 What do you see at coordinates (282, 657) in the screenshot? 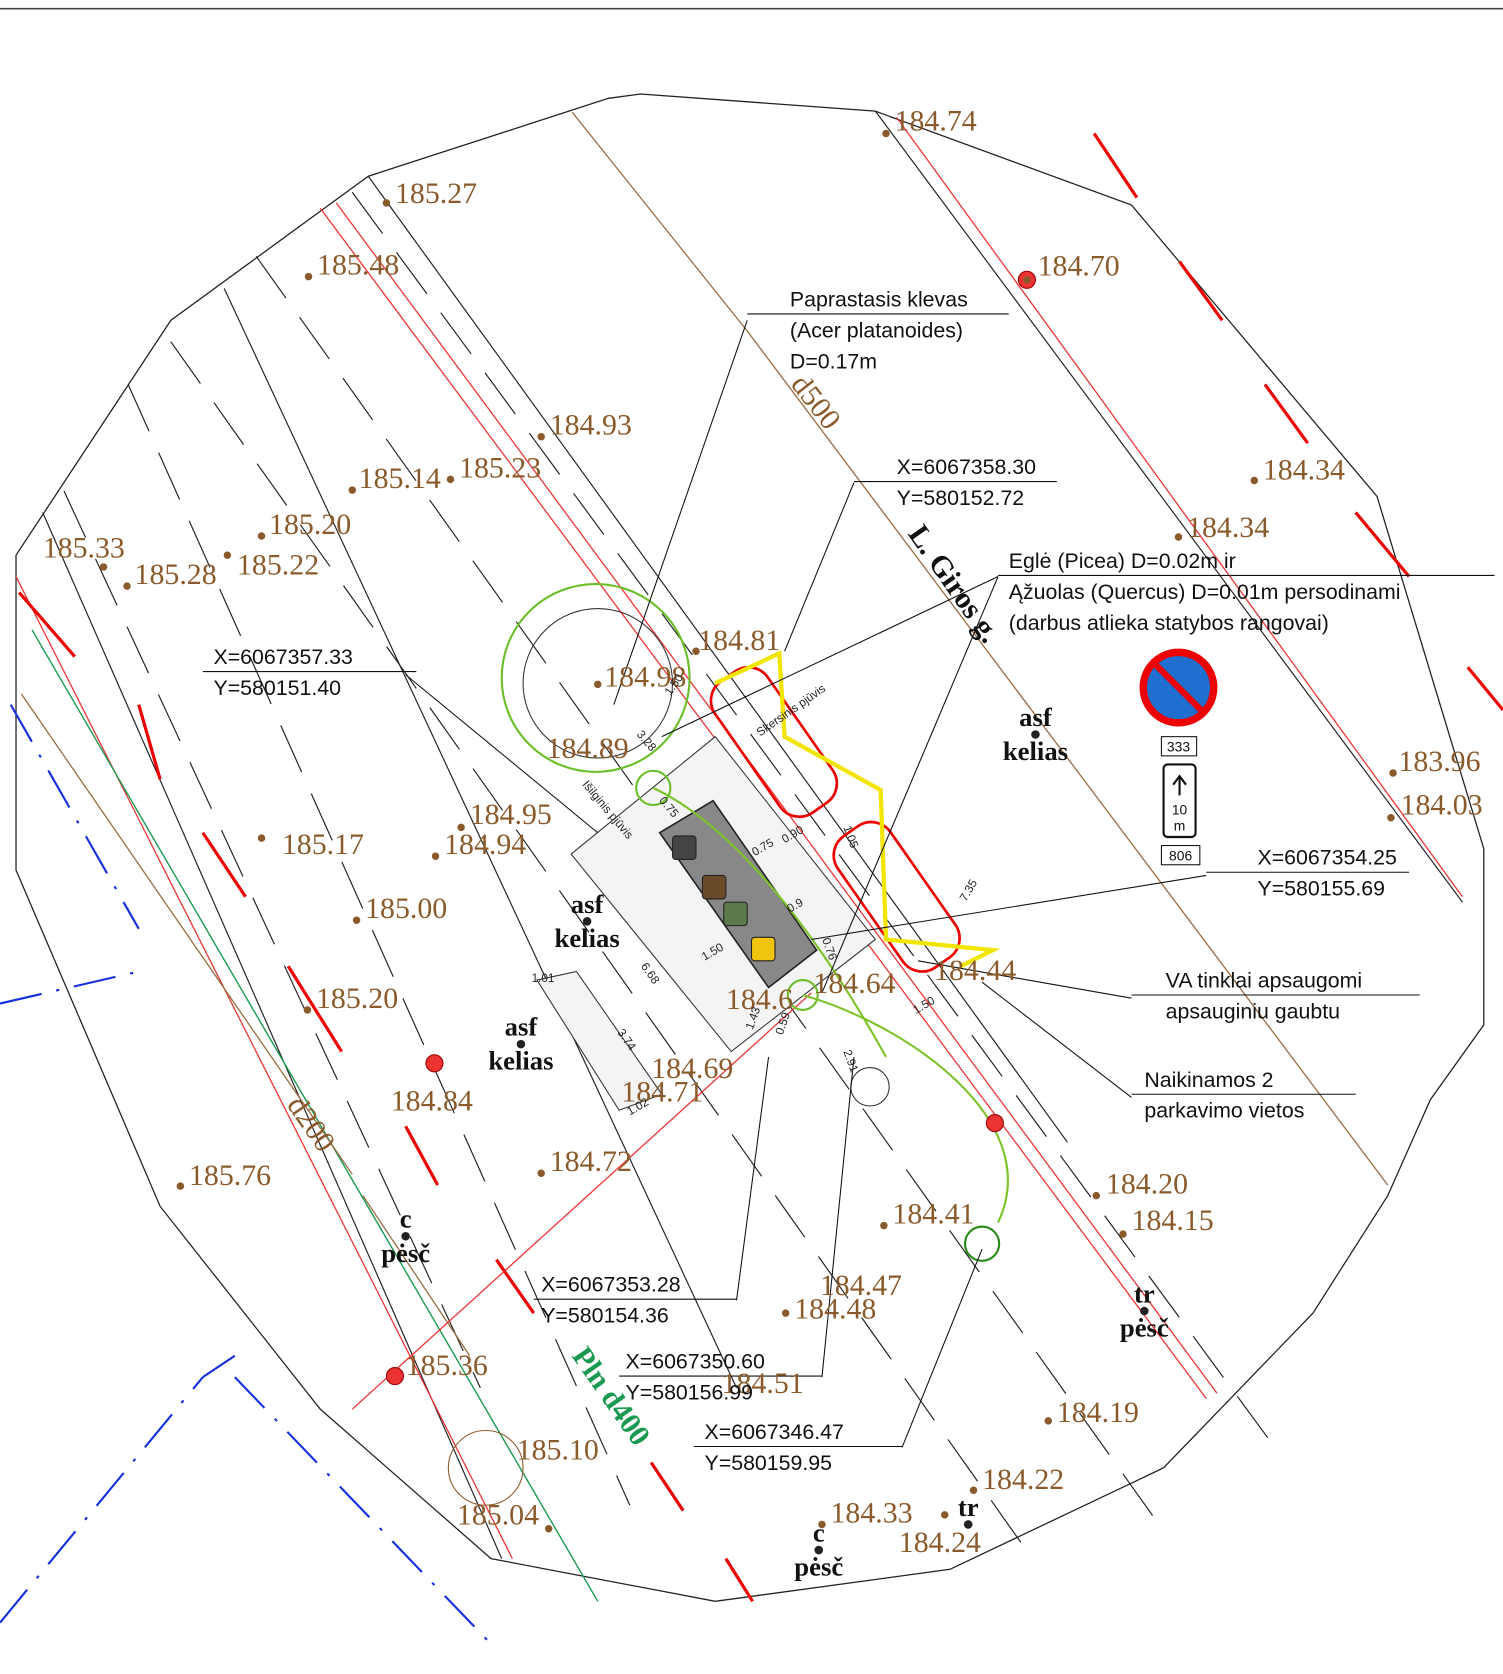
I see `note-text: X=6067357.33` at bounding box center [282, 657].